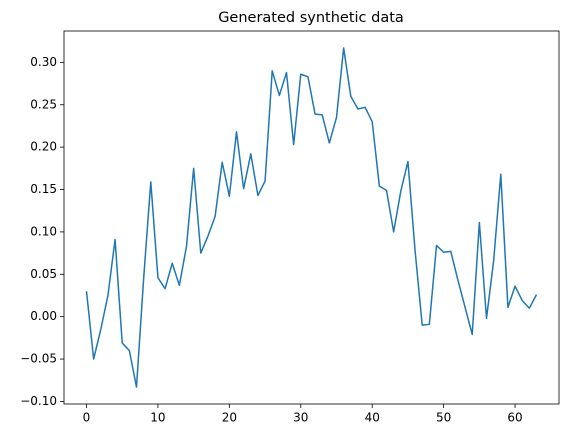 This screenshot has width=568, height=434. I want to click on y-tick-label: 0.00, so click(43, 316).